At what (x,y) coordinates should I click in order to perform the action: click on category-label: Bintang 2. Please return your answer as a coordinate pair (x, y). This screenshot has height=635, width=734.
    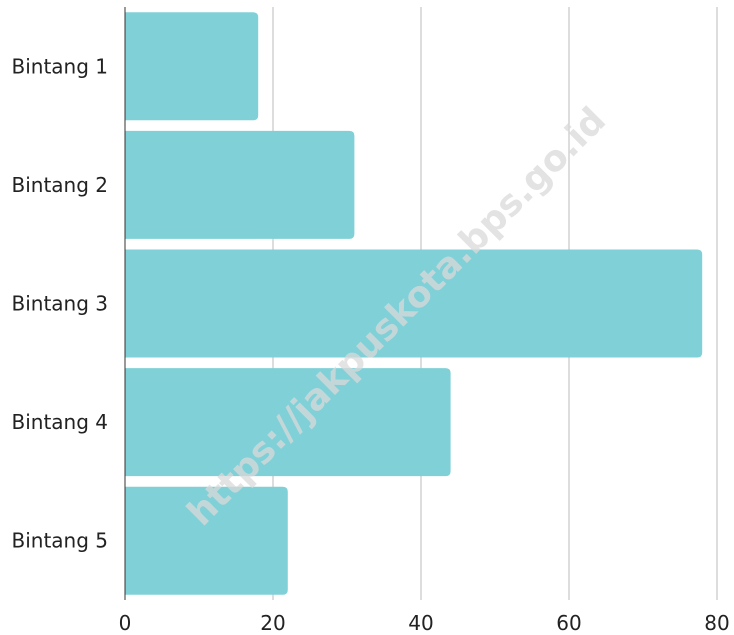
    Looking at the image, I should click on (59, 185).